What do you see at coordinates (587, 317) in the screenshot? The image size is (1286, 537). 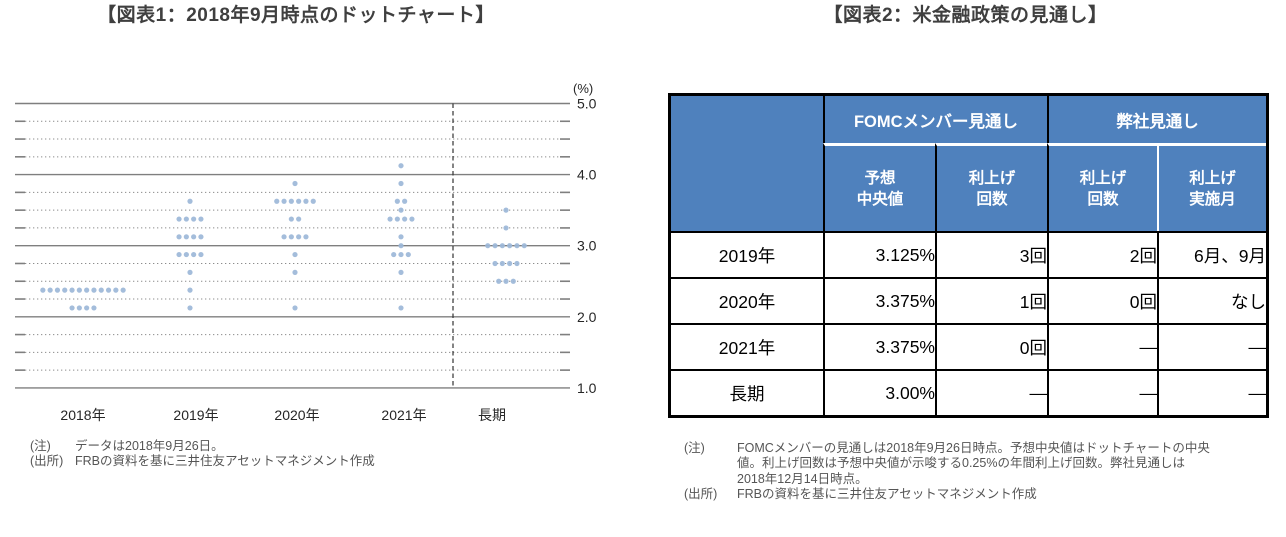 I see `y-axis-tick-label: 2.0` at bounding box center [587, 317].